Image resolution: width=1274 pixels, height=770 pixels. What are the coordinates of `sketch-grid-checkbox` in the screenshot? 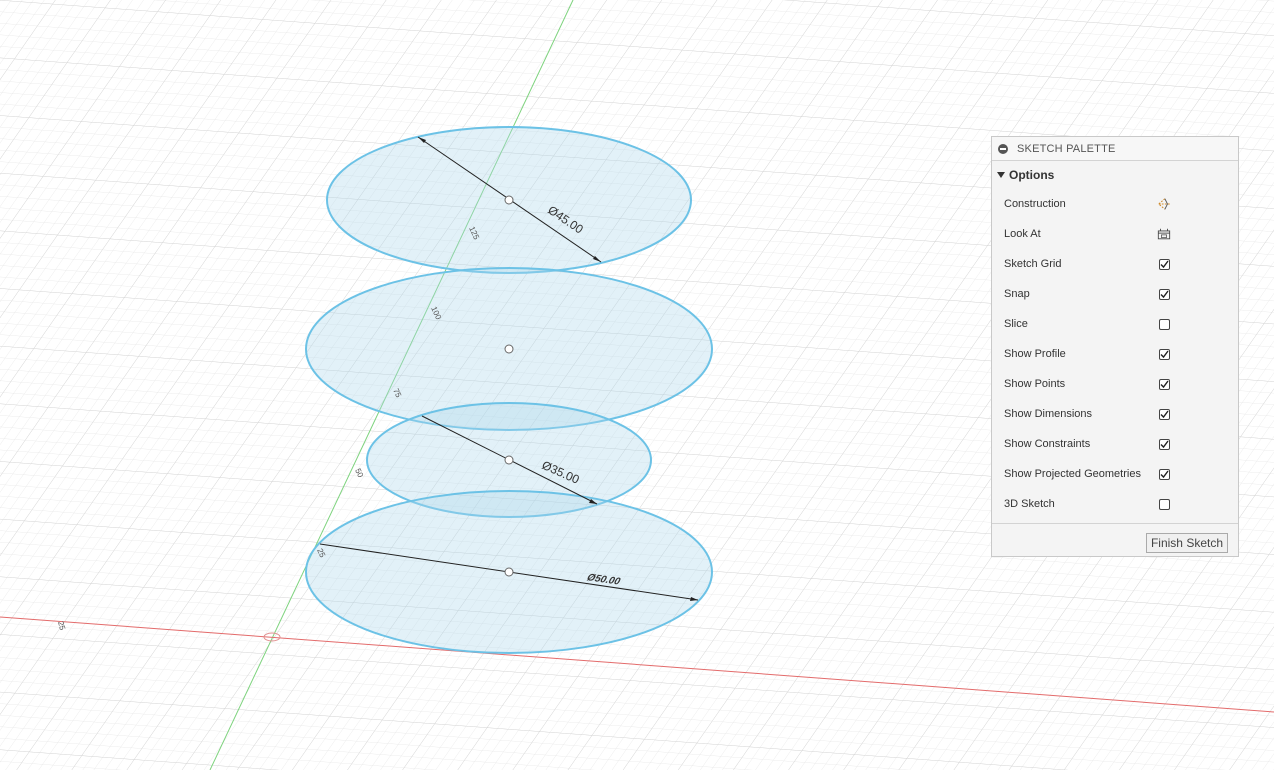 It's located at (1164, 264).